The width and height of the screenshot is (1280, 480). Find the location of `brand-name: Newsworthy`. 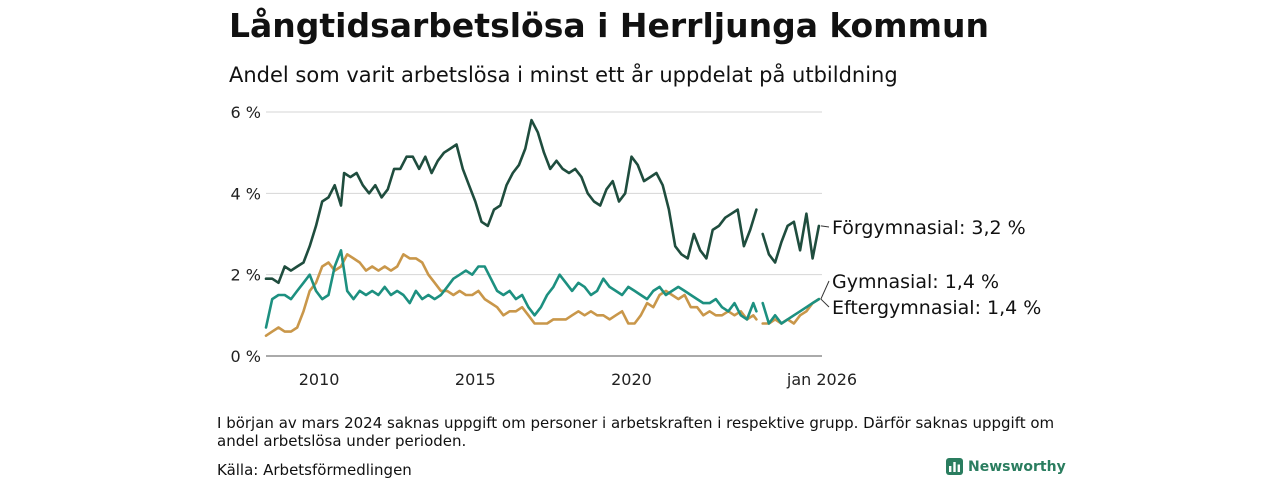

brand-name: Newsworthy is located at coordinates (1017, 466).